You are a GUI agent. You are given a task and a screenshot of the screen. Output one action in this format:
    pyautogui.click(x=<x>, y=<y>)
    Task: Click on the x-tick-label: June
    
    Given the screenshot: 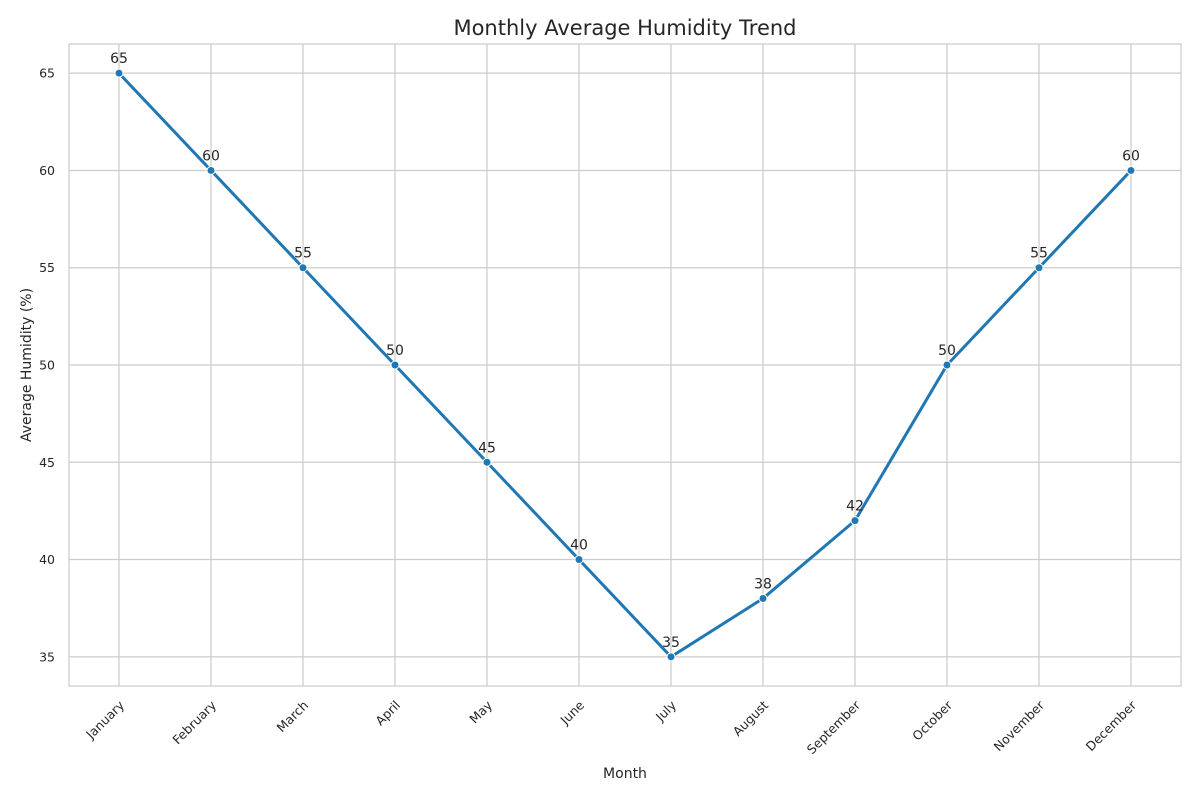 What is the action you would take?
    pyautogui.click(x=572, y=712)
    